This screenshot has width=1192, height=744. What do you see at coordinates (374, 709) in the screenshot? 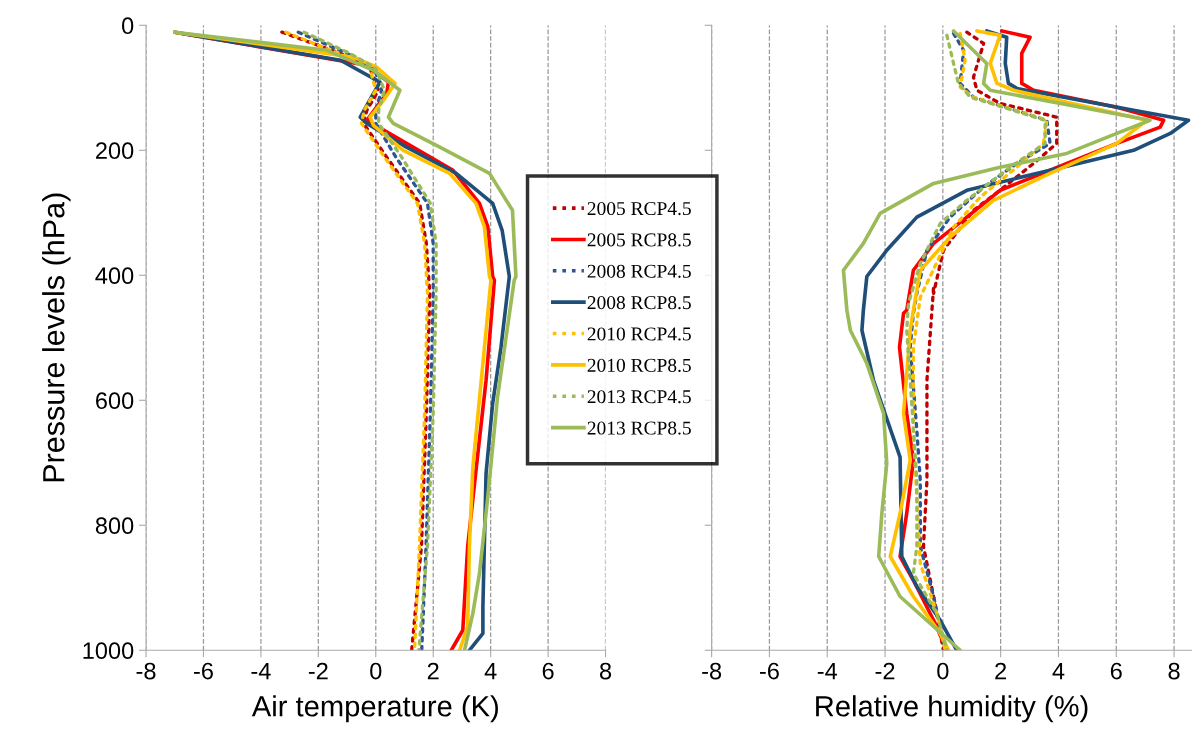
I see `x-axis-title: Air temperature (K)` at bounding box center [374, 709].